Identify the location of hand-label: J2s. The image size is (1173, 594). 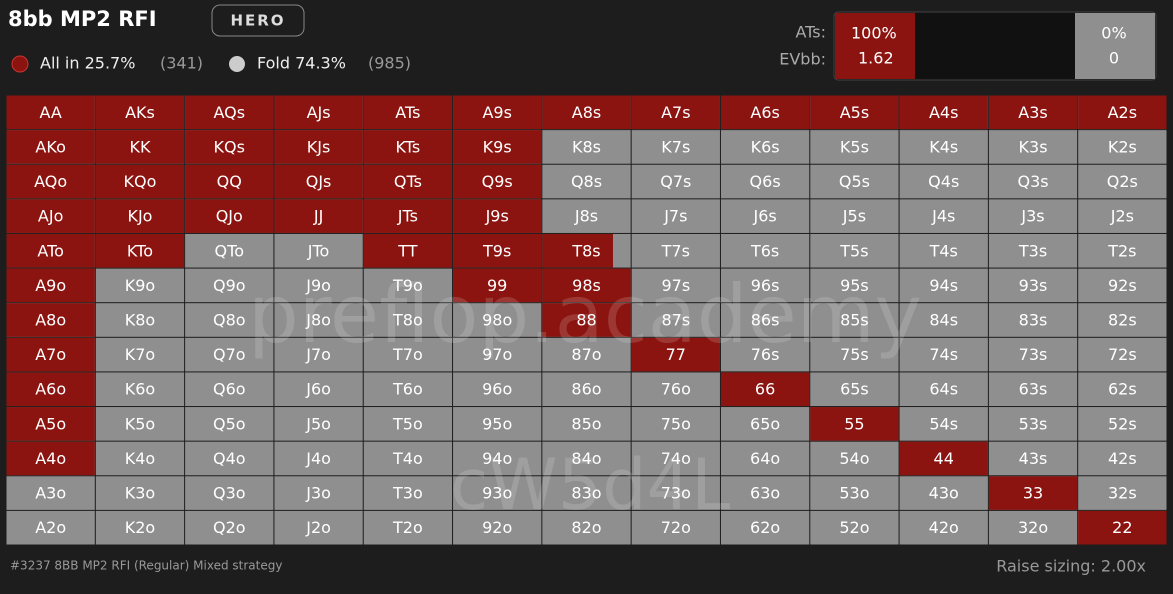
(1122, 216).